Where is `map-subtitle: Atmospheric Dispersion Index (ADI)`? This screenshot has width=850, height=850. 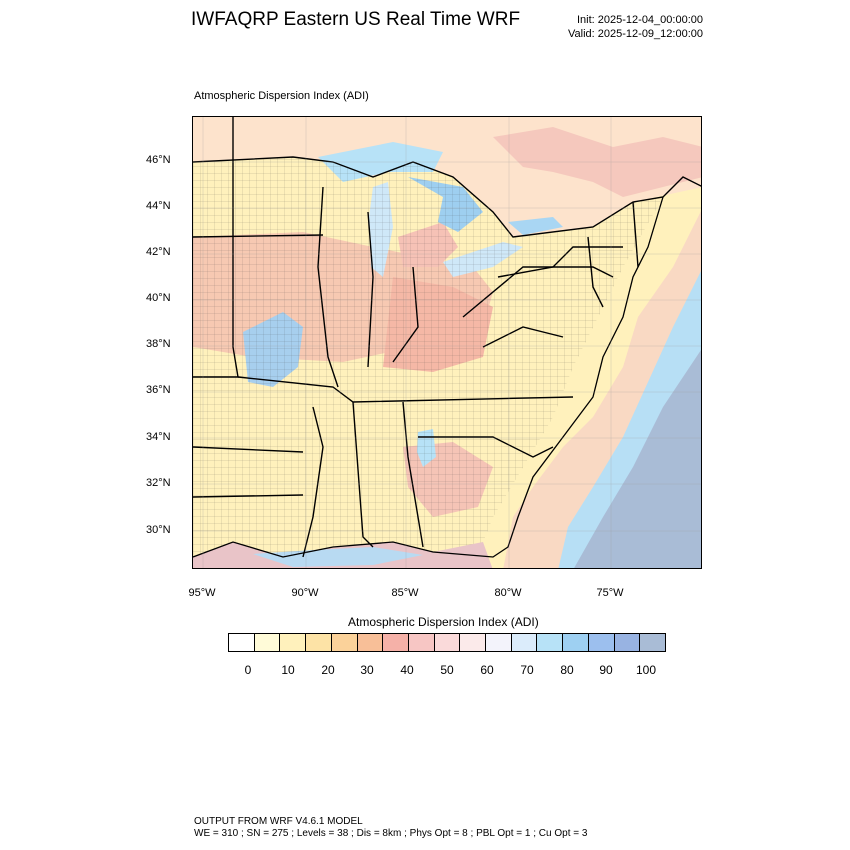
map-subtitle: Atmospheric Dispersion Index (ADI) is located at coordinates (281, 96).